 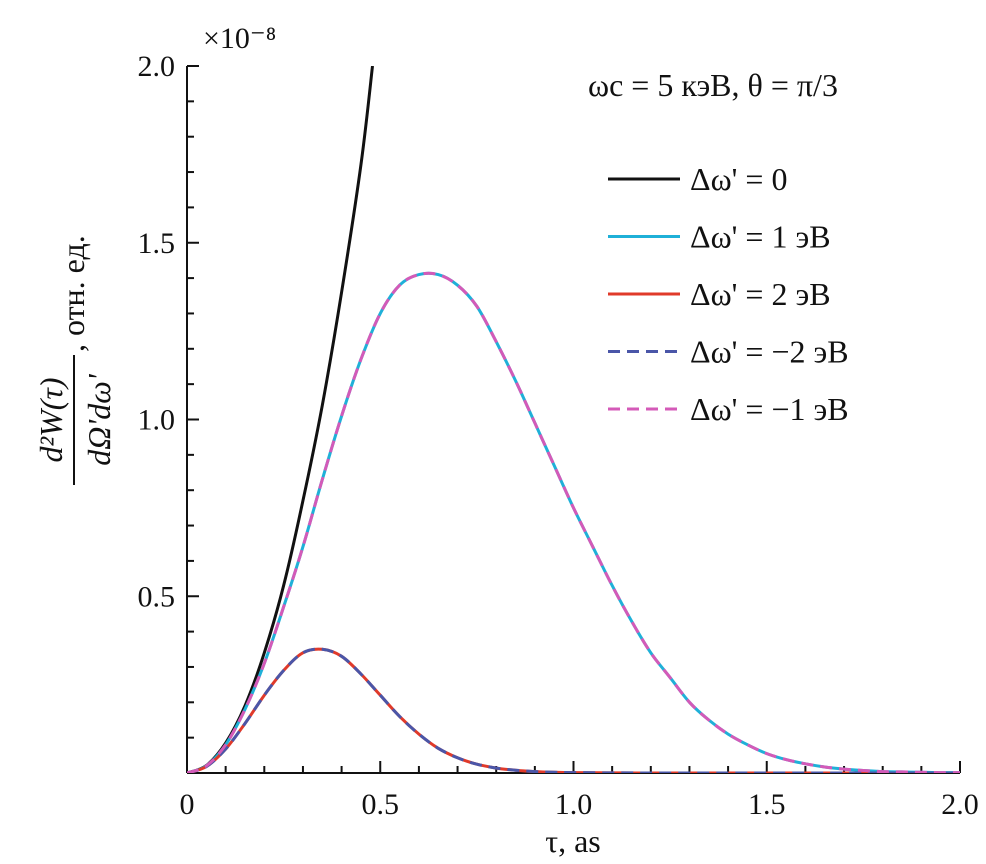 What do you see at coordinates (381, 804) in the screenshot?
I see `x-tick-label: 0.5` at bounding box center [381, 804].